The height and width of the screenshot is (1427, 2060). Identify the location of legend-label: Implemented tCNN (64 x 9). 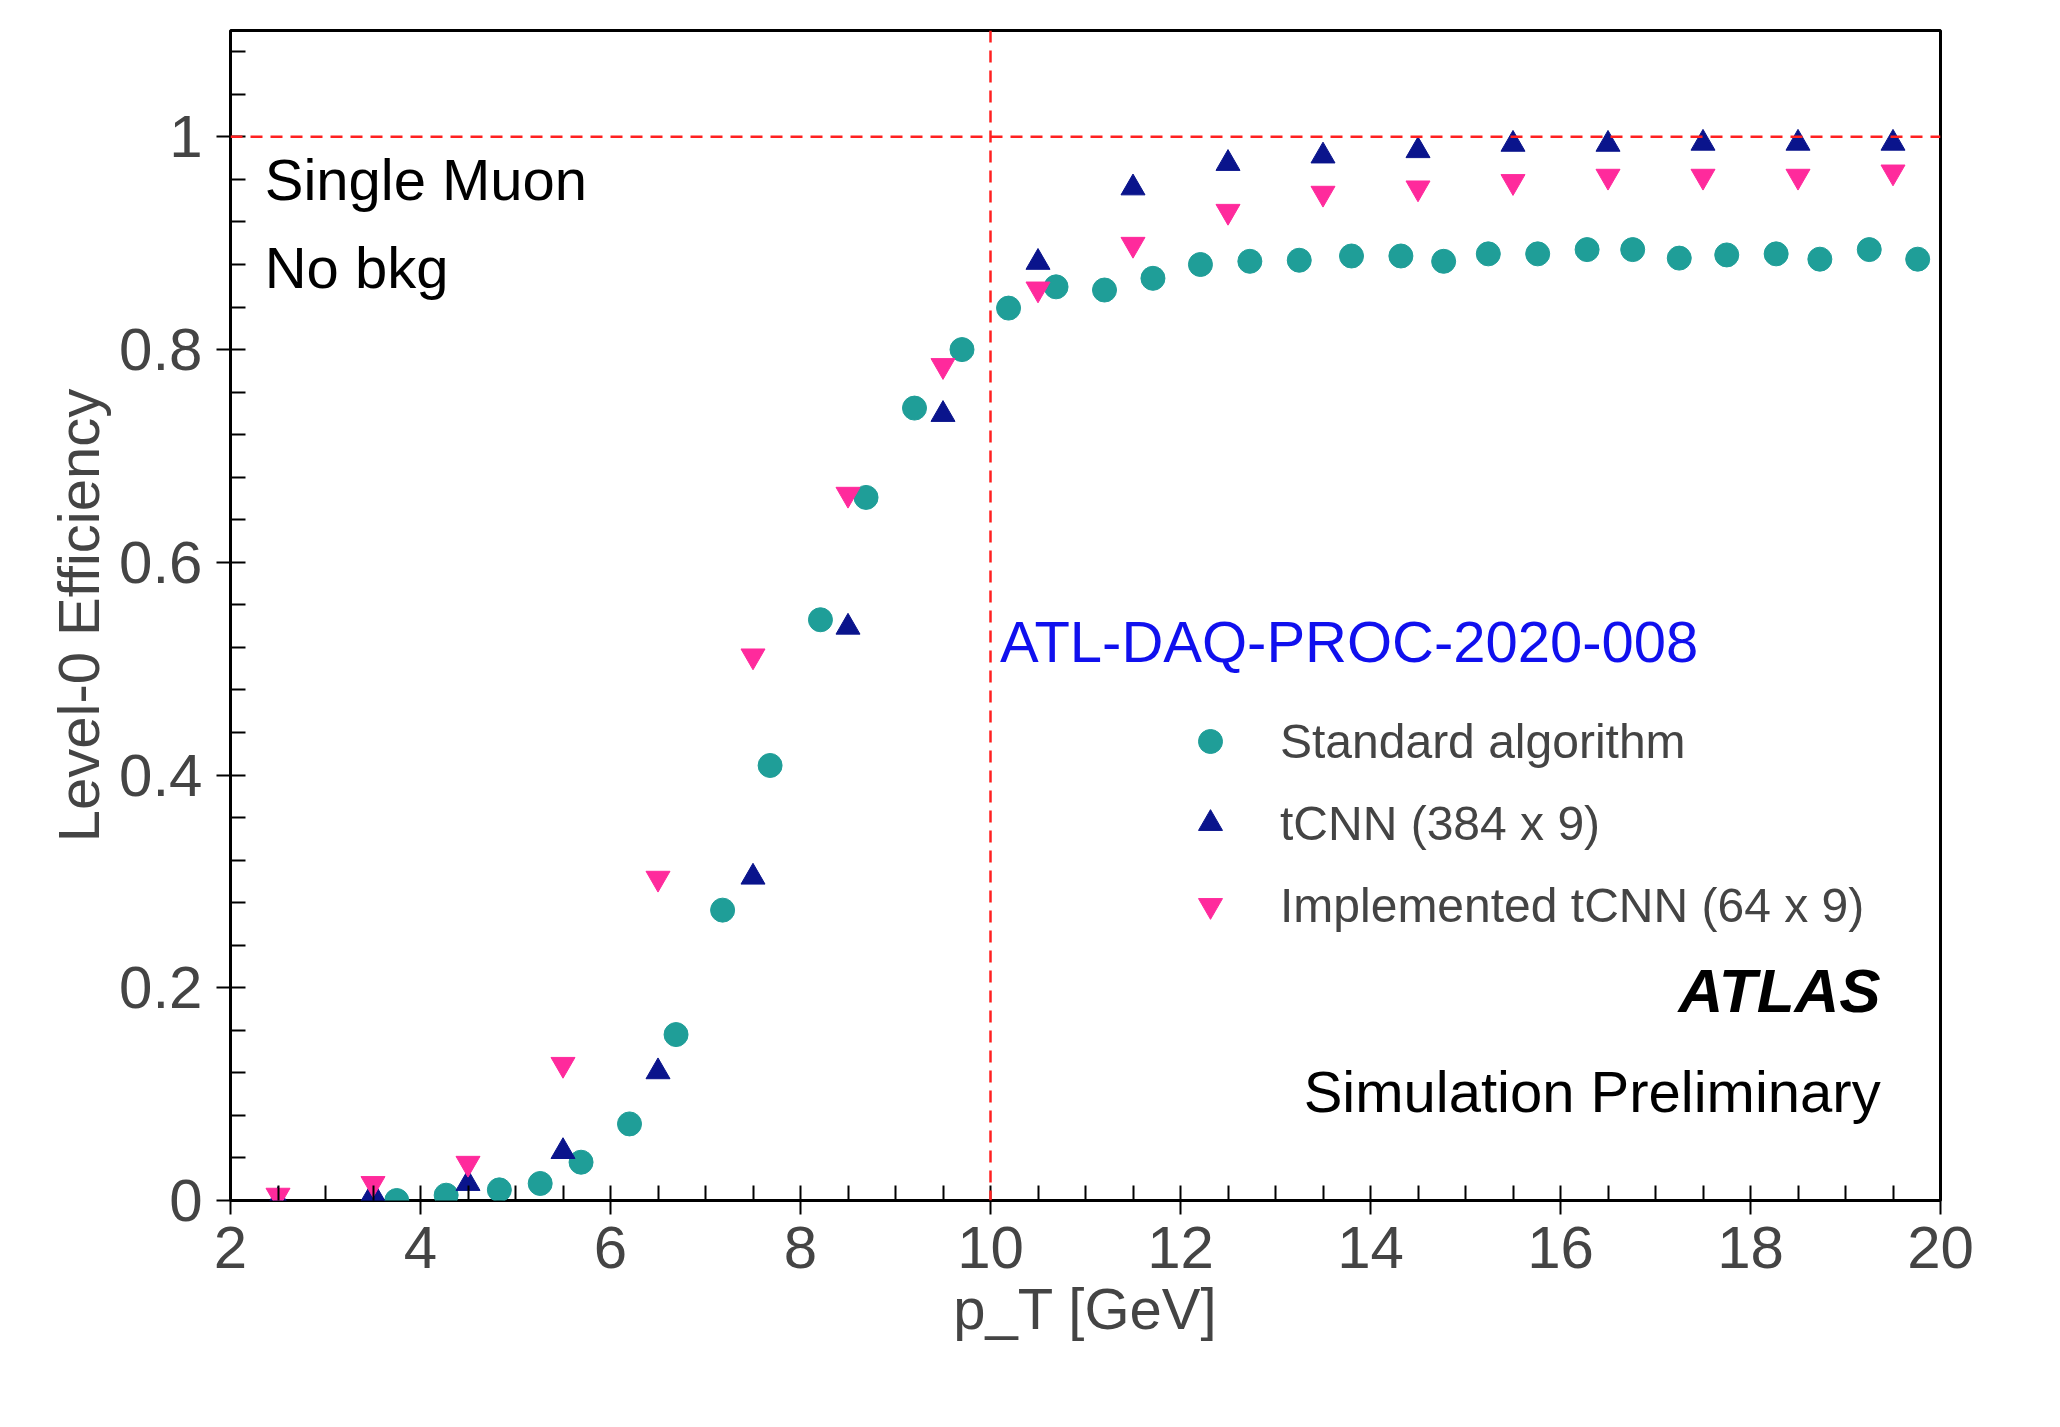
(1572, 905).